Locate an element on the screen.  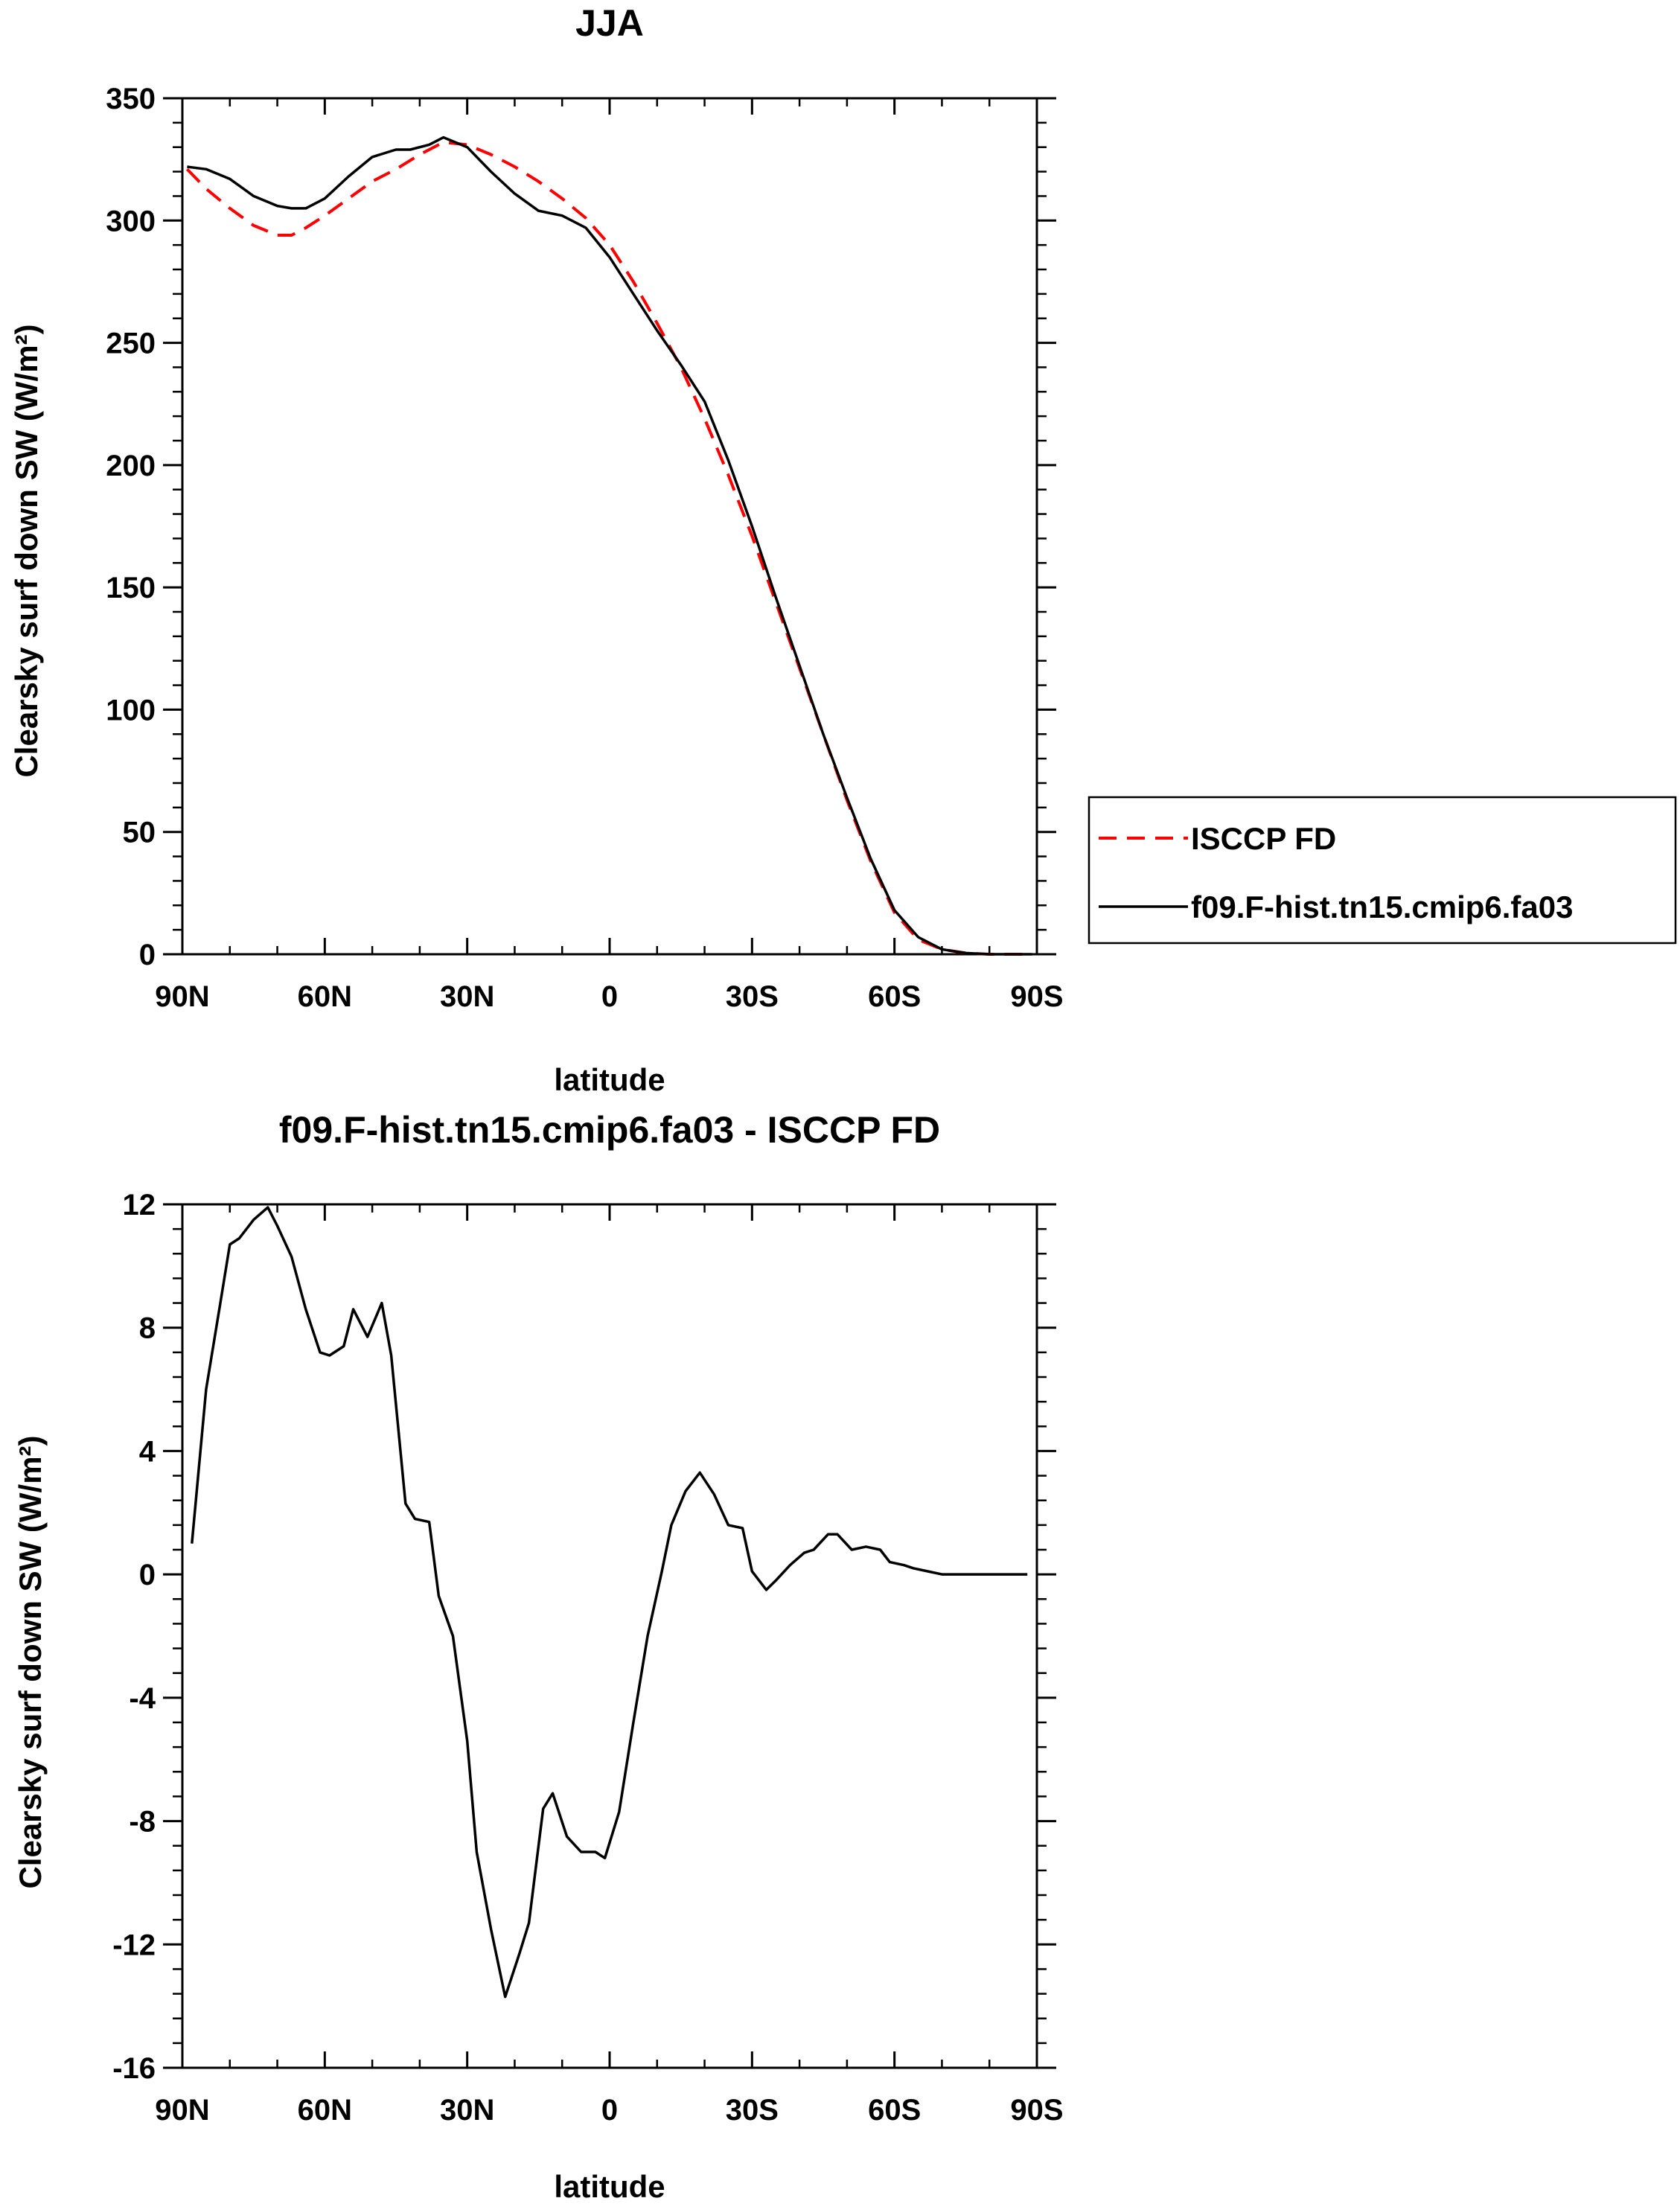
top-panel-ytick-label: 50 is located at coordinates (139, 833).